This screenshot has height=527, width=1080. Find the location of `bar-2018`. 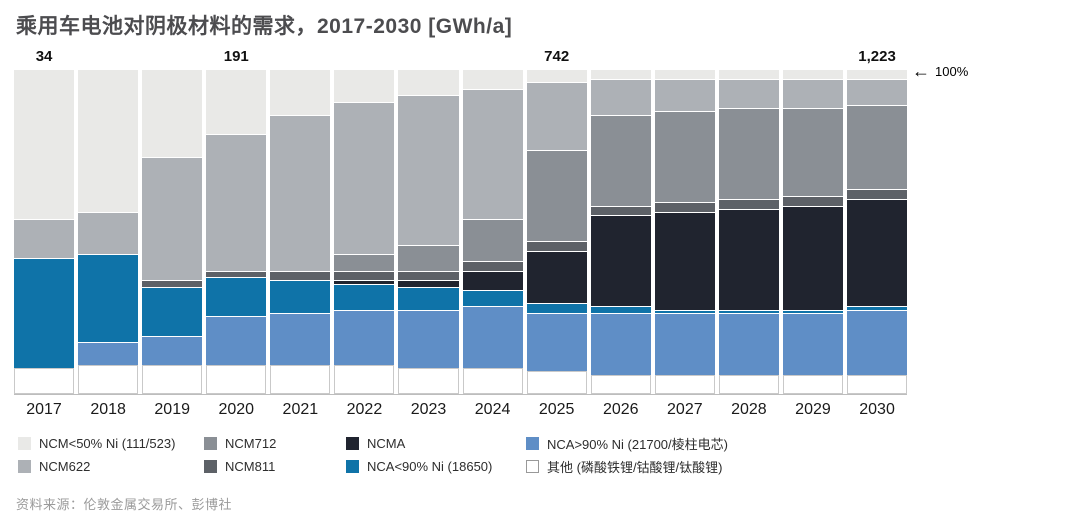

bar-2018 is located at coordinates (108, 231).